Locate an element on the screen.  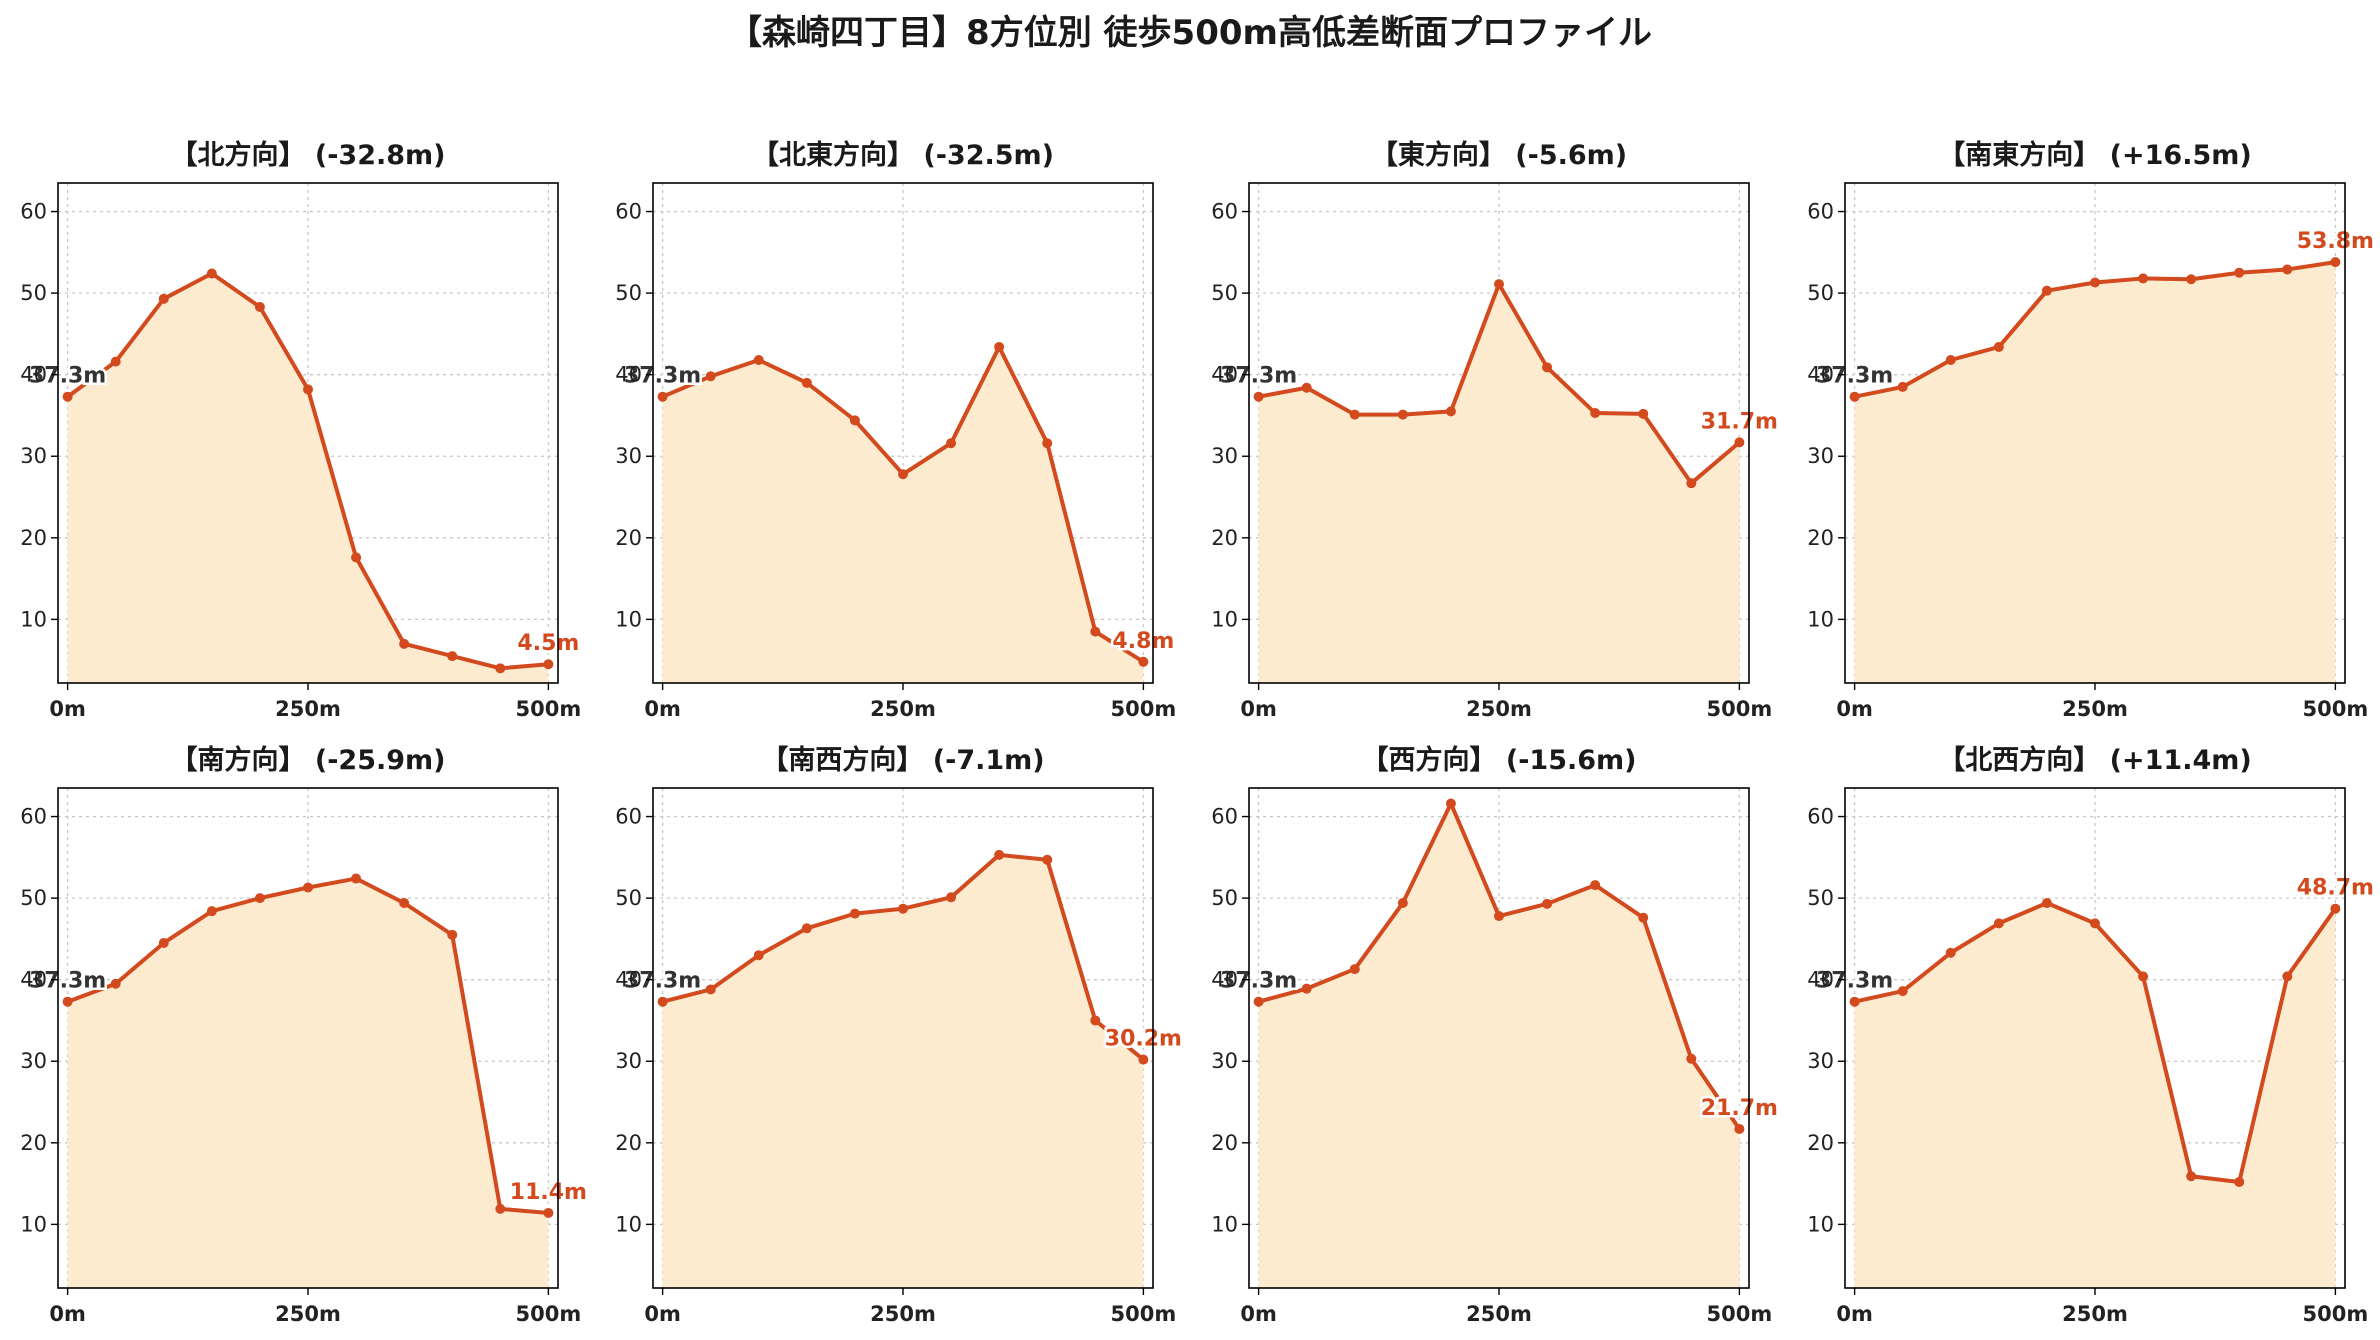
end-elevation-label: 4.5m is located at coordinates (548, 643).